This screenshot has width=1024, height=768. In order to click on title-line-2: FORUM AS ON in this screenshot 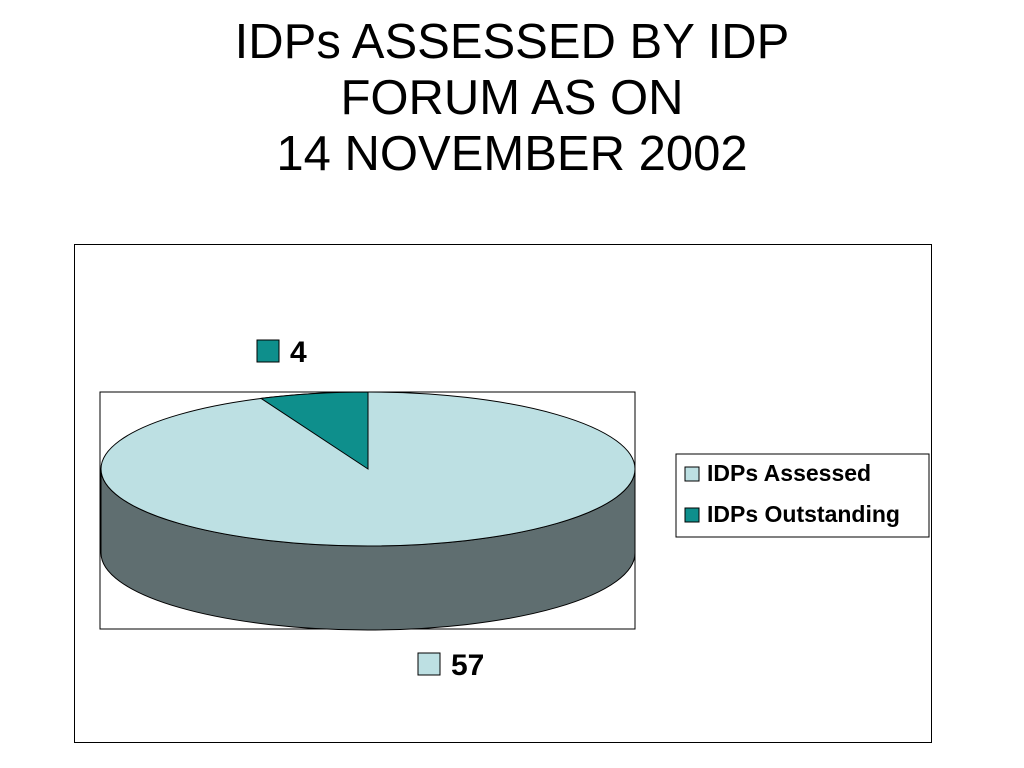, I will do `click(512, 98)`.